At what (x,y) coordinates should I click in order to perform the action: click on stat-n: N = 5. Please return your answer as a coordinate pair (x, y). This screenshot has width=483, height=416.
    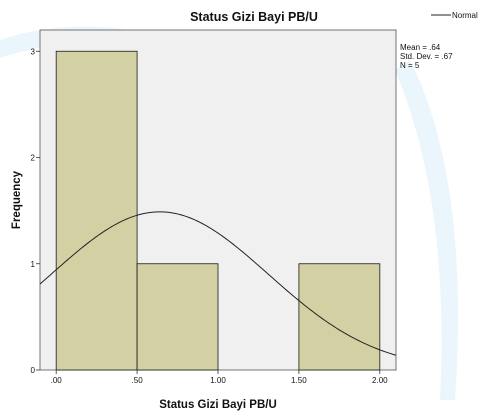
    Looking at the image, I should click on (410, 65).